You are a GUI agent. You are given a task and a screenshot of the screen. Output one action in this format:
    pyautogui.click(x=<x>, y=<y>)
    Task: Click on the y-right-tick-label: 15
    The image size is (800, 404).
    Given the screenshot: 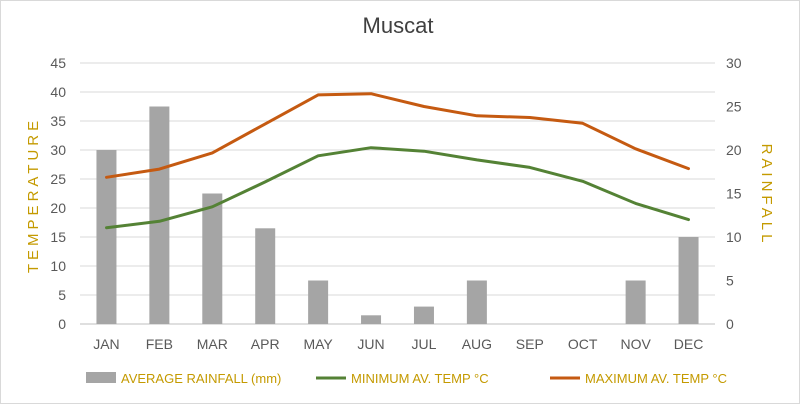 What is the action you would take?
    pyautogui.click(x=734, y=194)
    